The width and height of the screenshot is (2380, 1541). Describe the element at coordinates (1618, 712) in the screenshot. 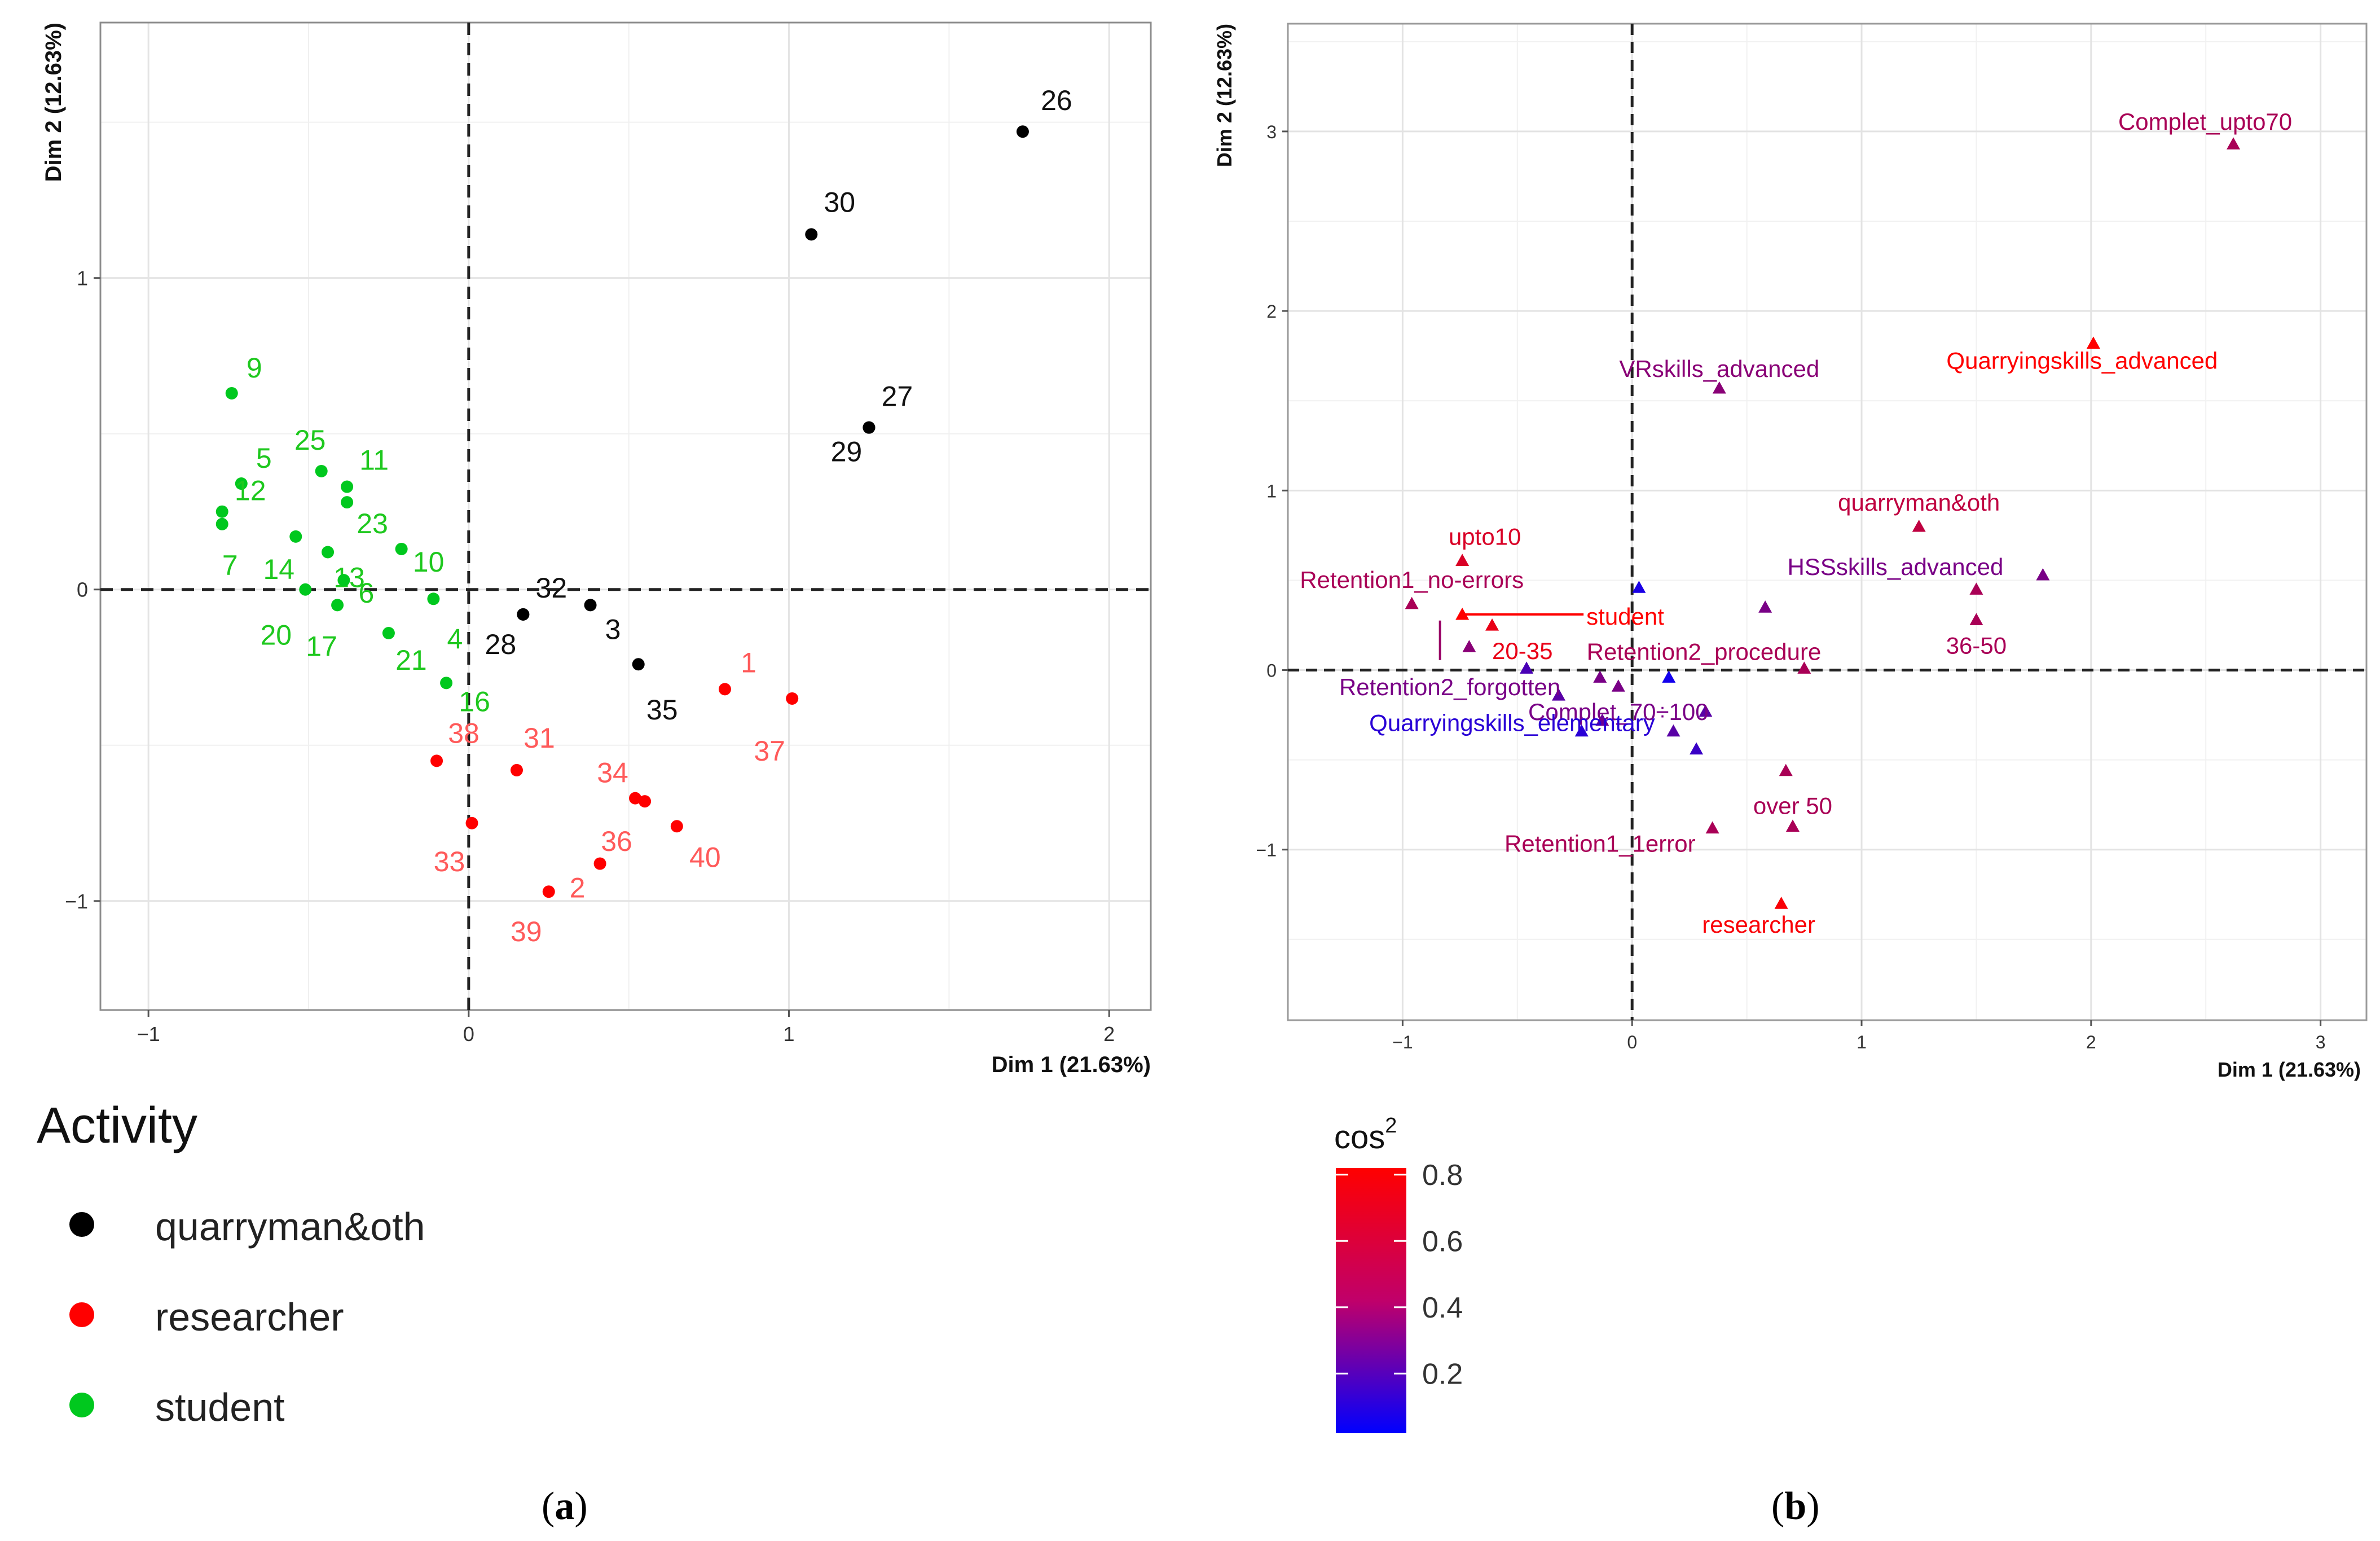

I see `point-label-complet-70-100: Complet_70÷100` at that location.